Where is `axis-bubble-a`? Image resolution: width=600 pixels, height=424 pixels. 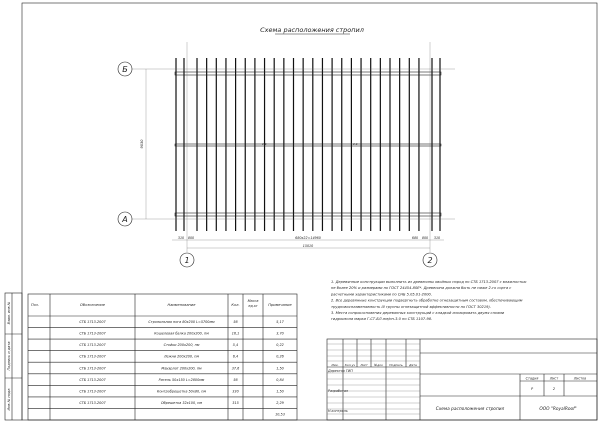
axis-bubble-a is located at coordinates (125, 219).